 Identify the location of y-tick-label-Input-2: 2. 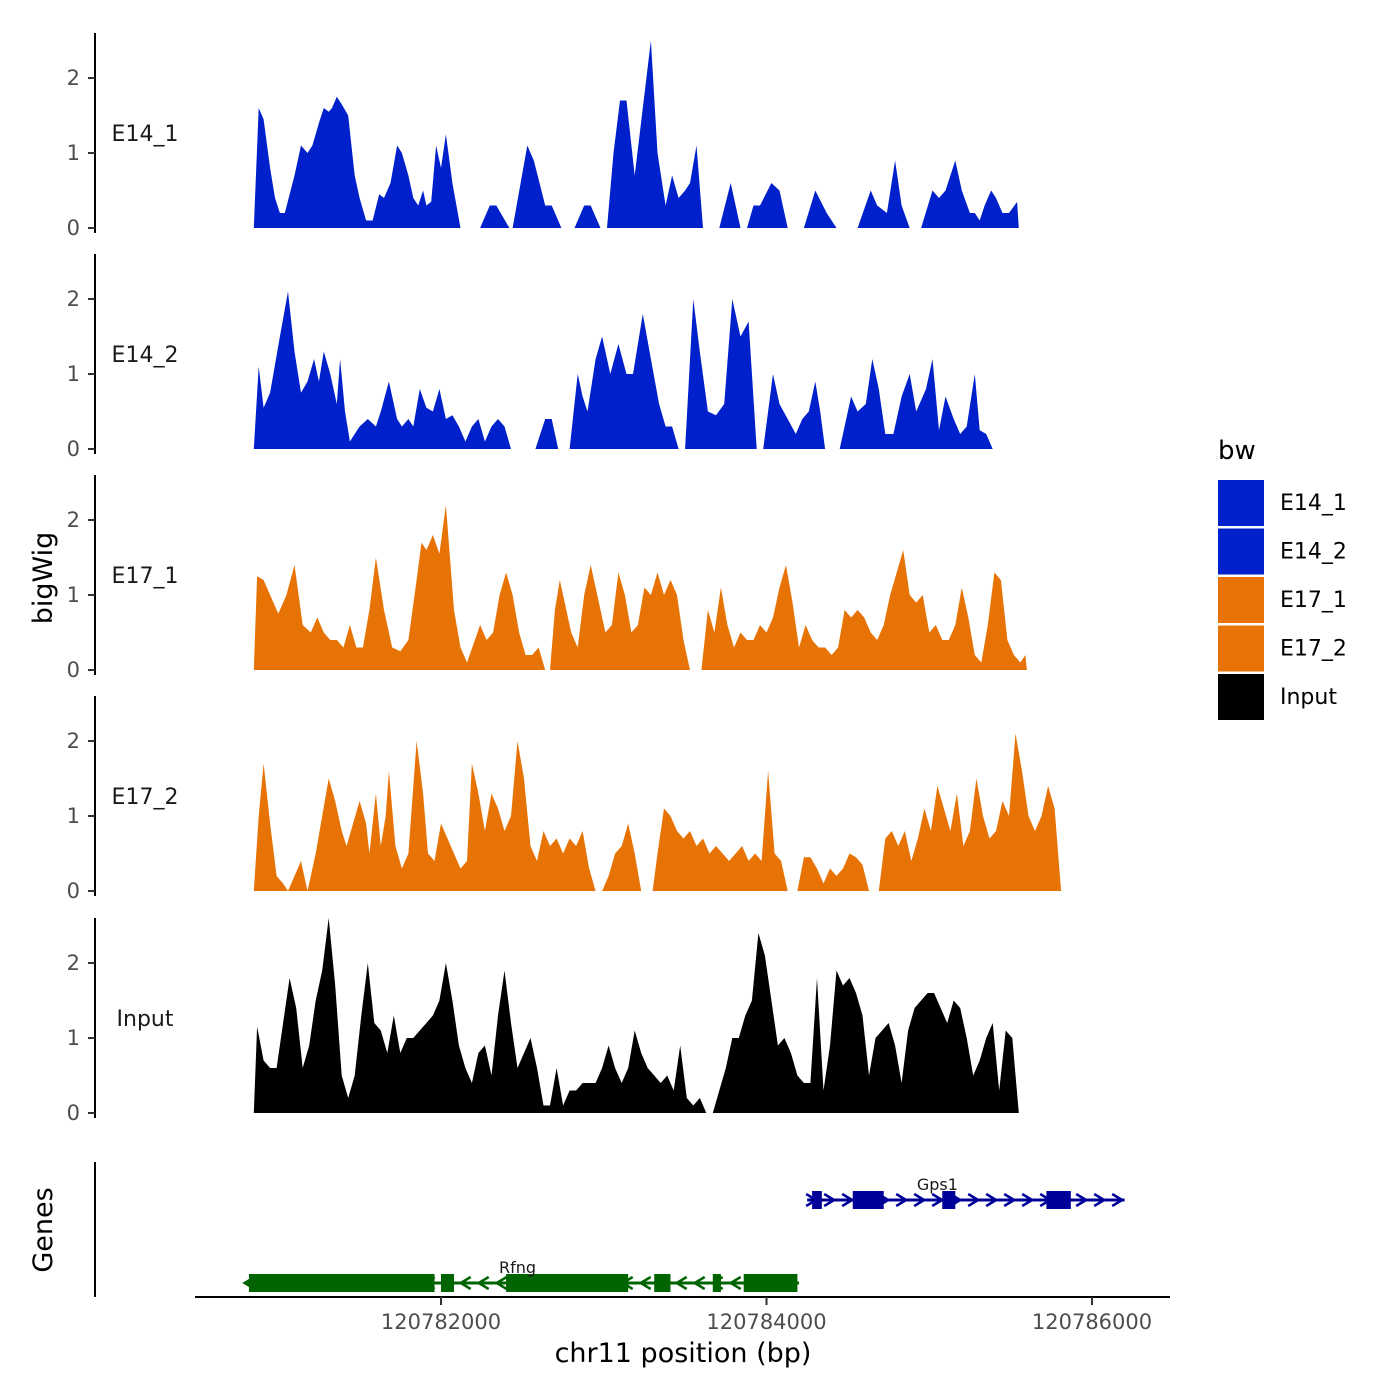
(73, 963).